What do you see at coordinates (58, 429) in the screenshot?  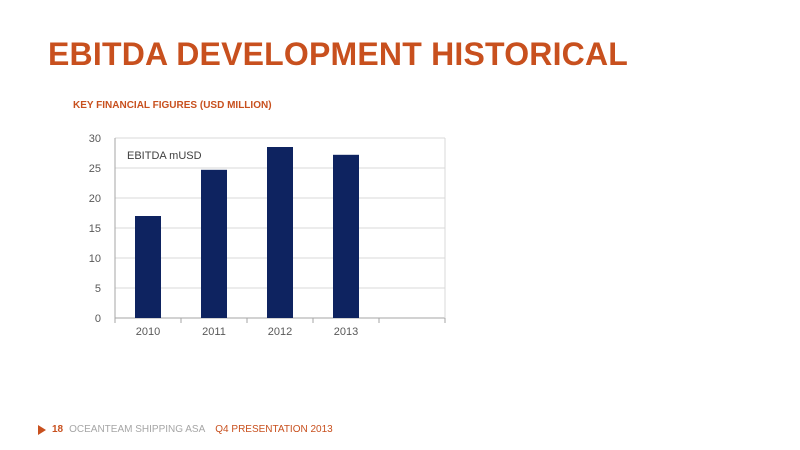 I see `page-number: 18` at bounding box center [58, 429].